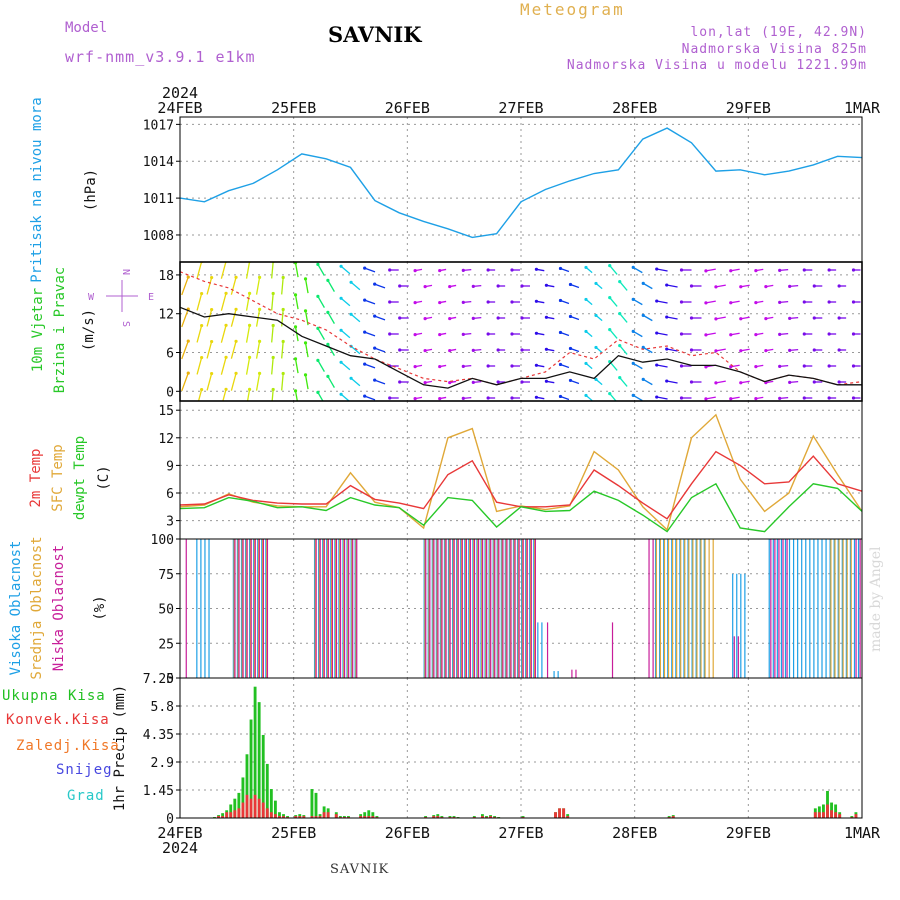  I want to click on y-tick-label: 25, so click(166, 644).